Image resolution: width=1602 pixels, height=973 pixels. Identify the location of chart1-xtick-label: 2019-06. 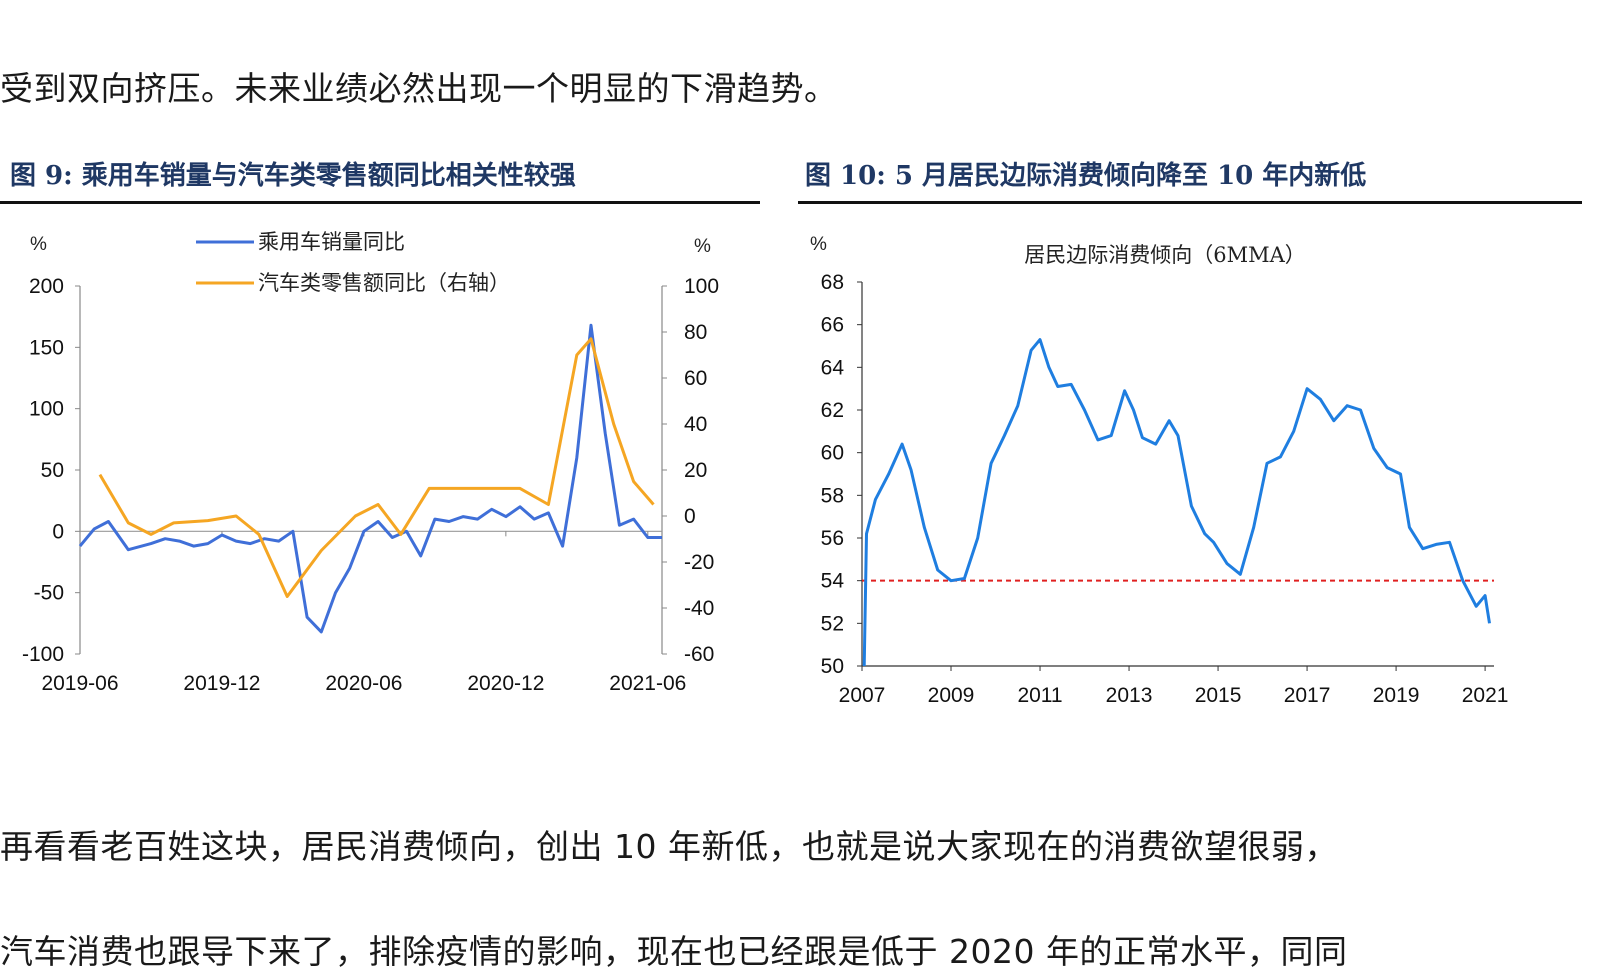
(79, 683).